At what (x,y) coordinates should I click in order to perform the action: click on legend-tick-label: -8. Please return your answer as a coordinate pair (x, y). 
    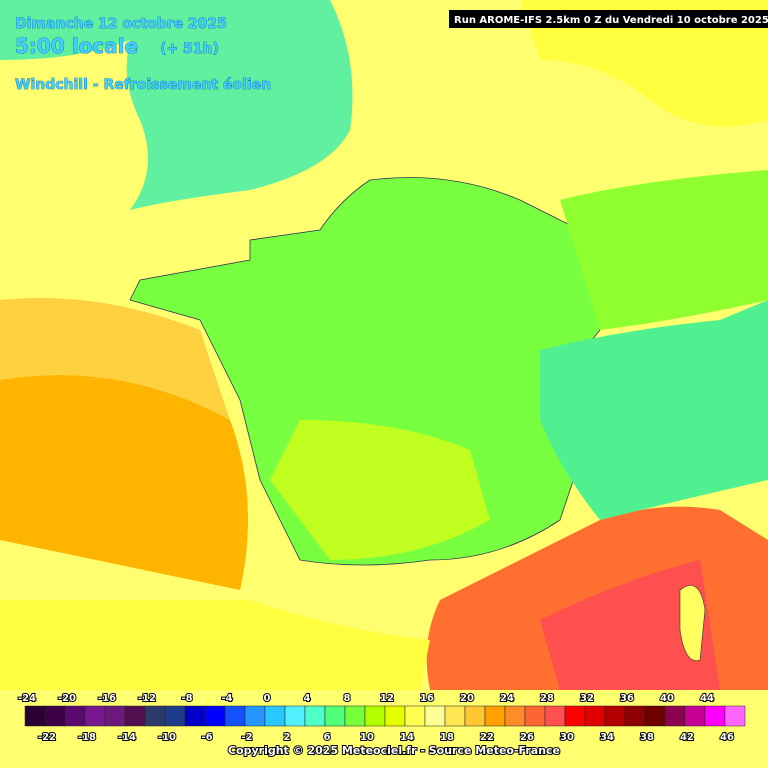
    Looking at the image, I should click on (186, 698).